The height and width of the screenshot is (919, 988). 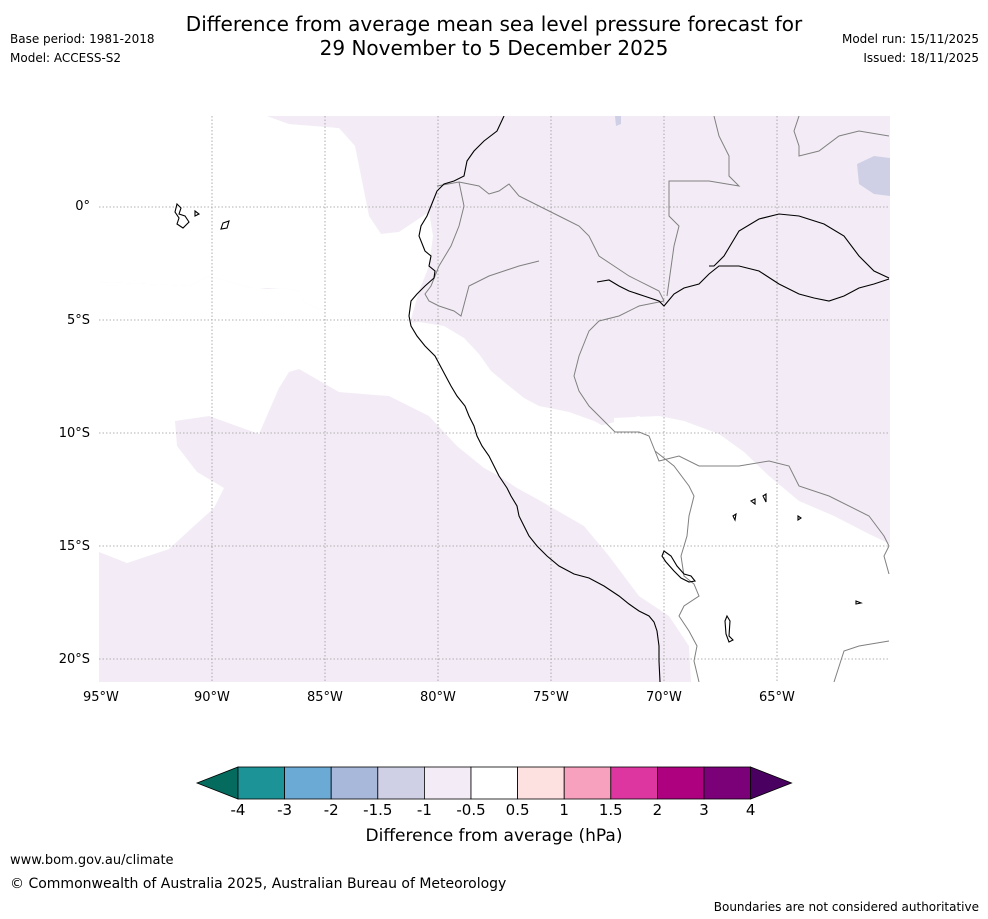 What do you see at coordinates (217, 783) in the screenshot?
I see `colorbar-extend-low` at bounding box center [217, 783].